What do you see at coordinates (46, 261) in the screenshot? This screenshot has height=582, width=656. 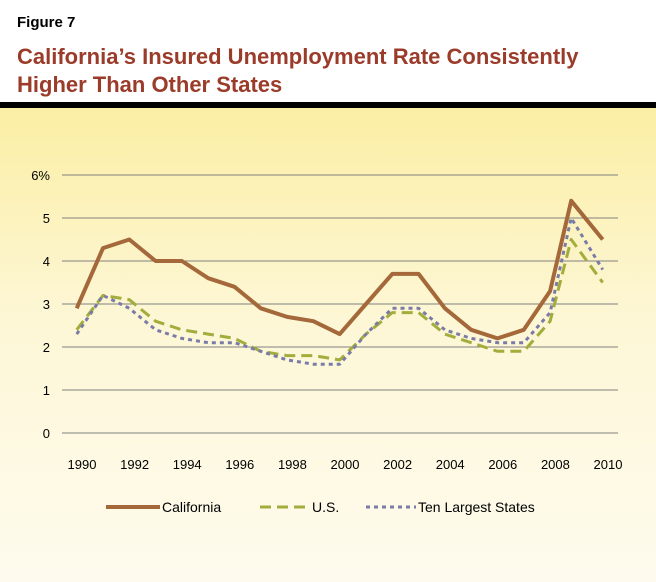 I see `y-tick-label: 4` at bounding box center [46, 261].